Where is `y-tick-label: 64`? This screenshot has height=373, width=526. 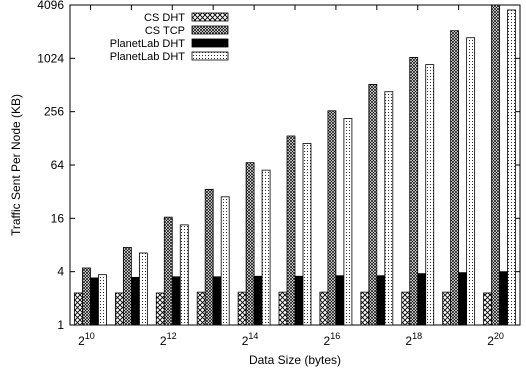 y-tick-label: 64 is located at coordinates (58, 165).